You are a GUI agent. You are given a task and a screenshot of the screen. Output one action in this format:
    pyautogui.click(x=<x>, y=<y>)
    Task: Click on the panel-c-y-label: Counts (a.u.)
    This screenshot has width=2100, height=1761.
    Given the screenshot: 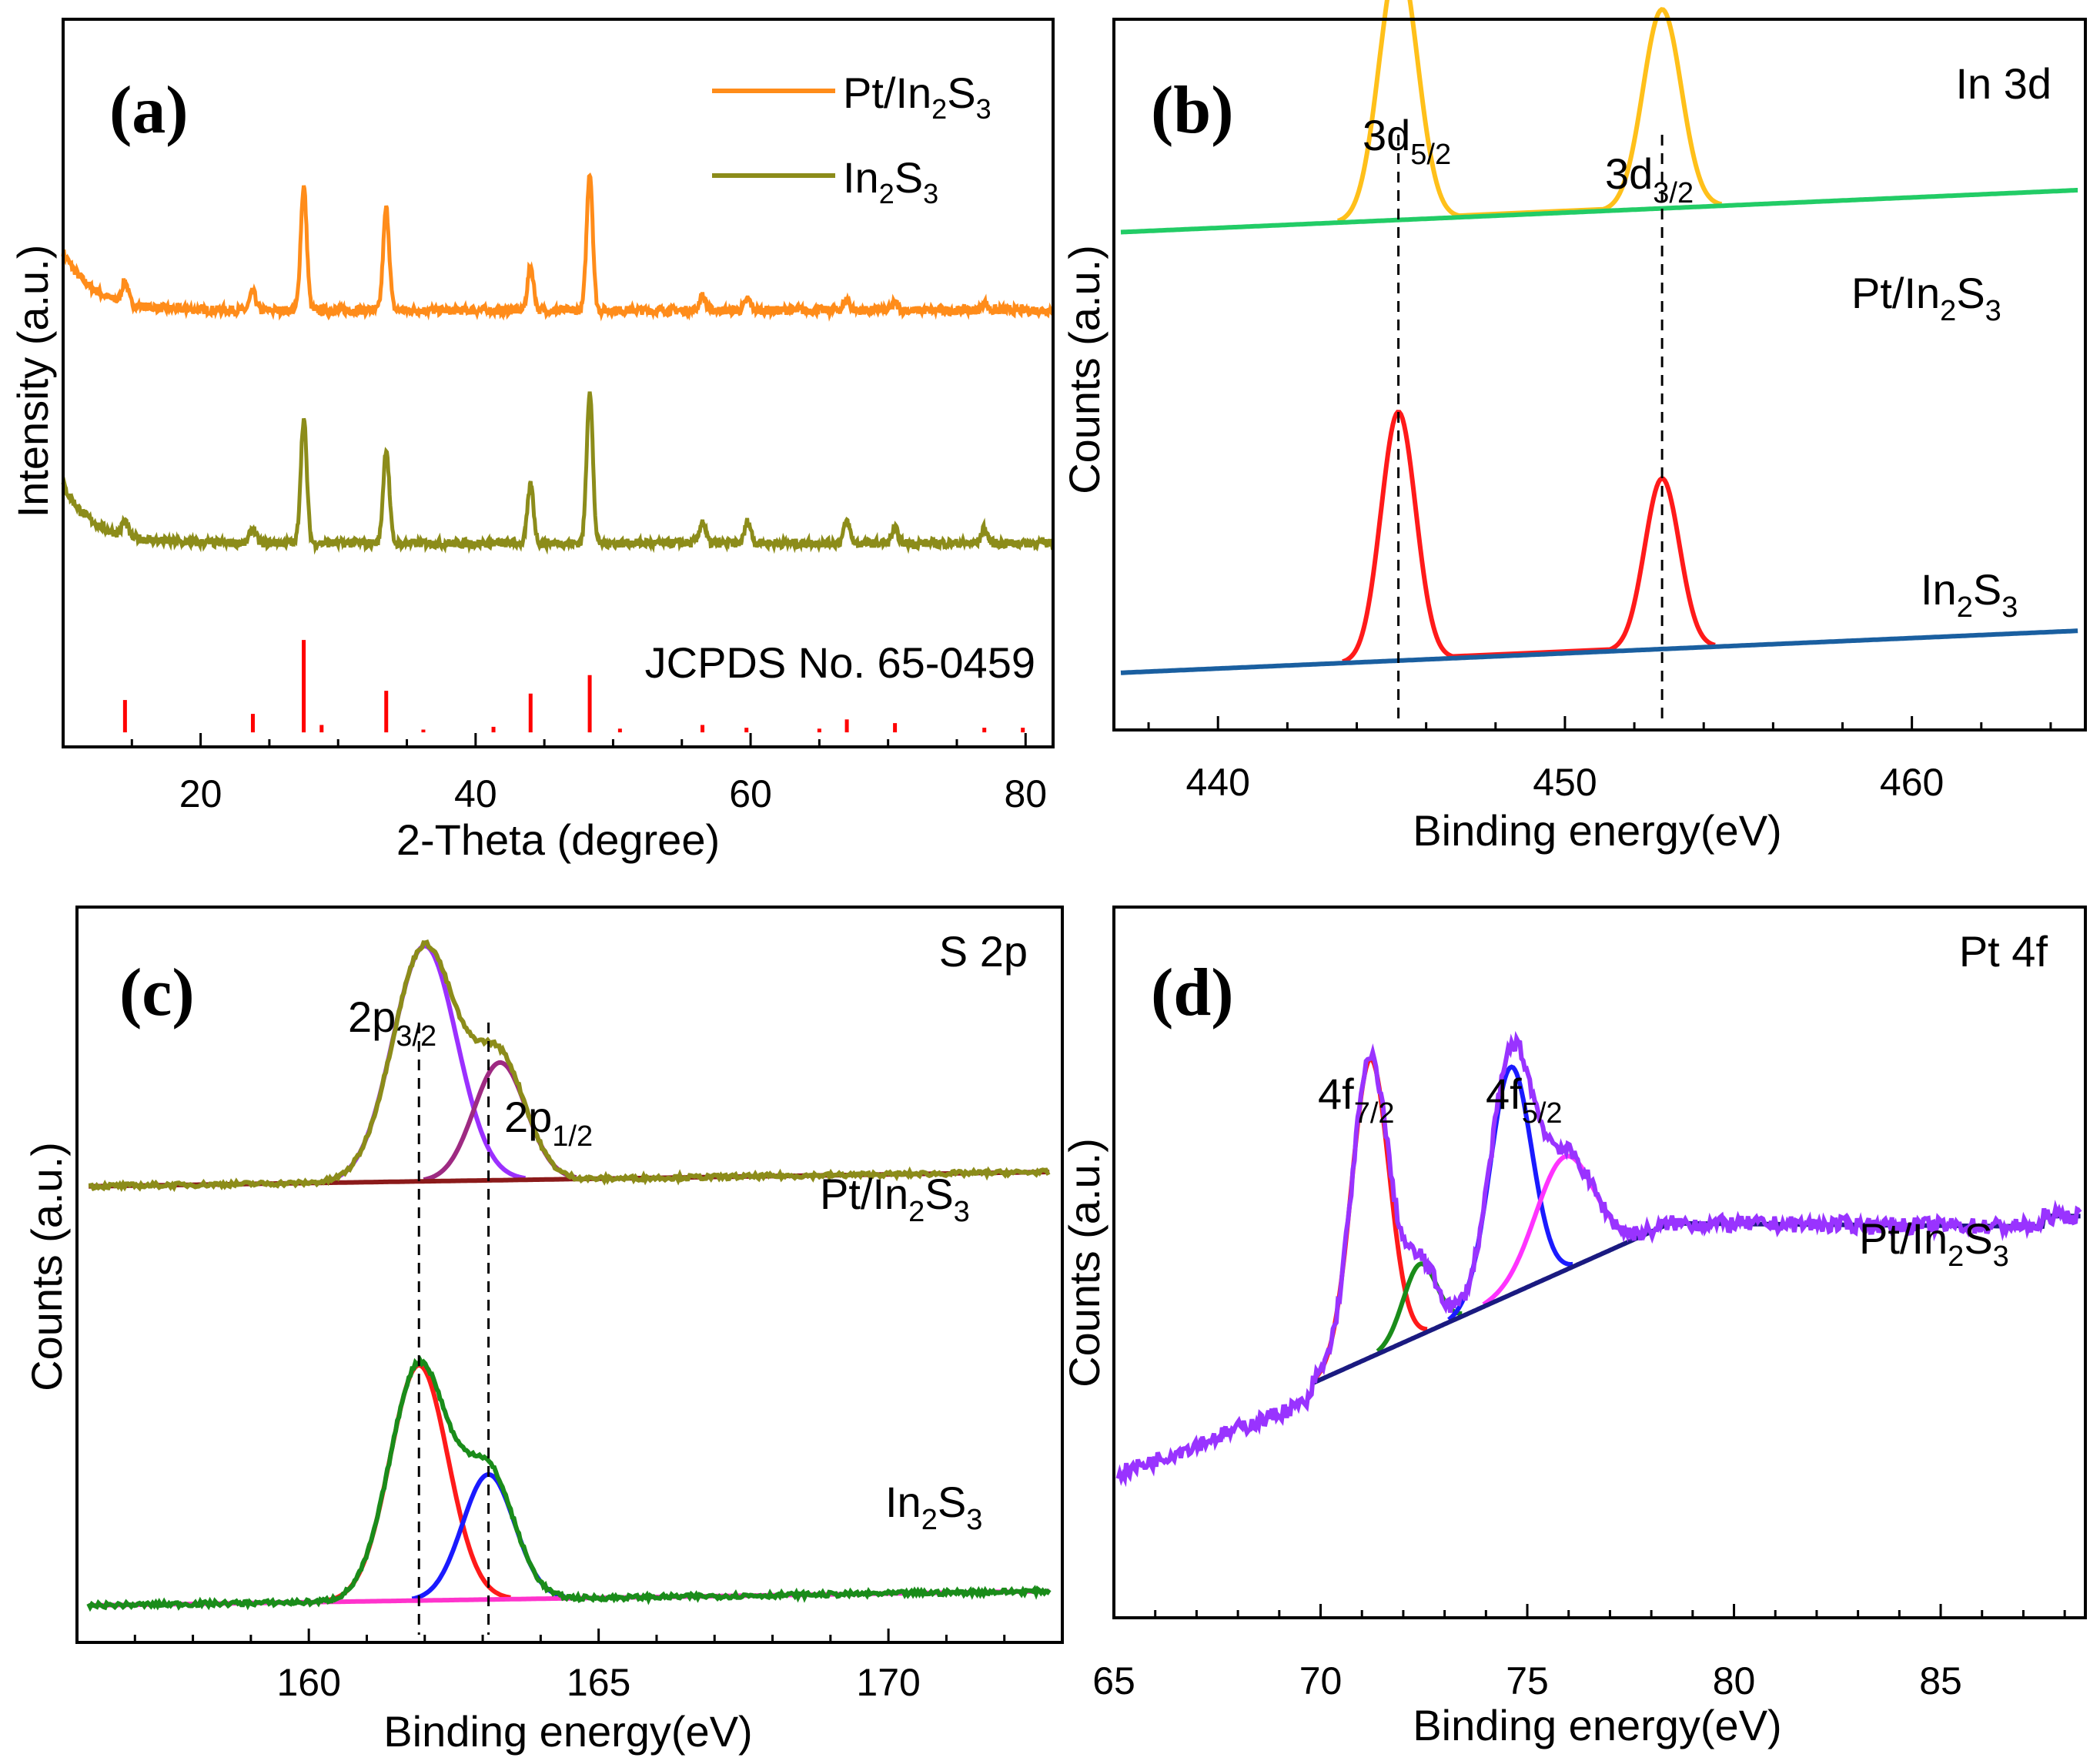 What is the action you would take?
    pyautogui.click(x=46, y=1266)
    